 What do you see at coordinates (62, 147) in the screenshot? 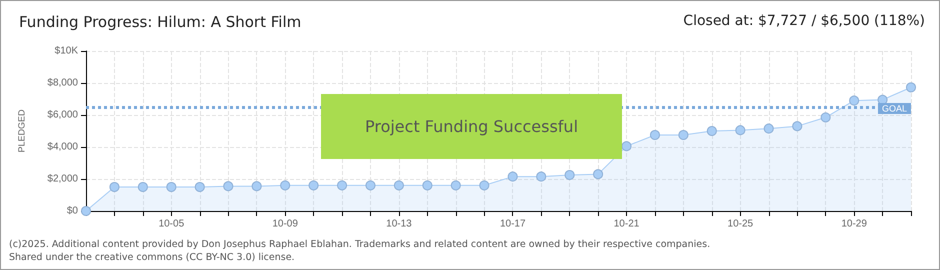
I see `y-tick-label: $4,000` at bounding box center [62, 147].